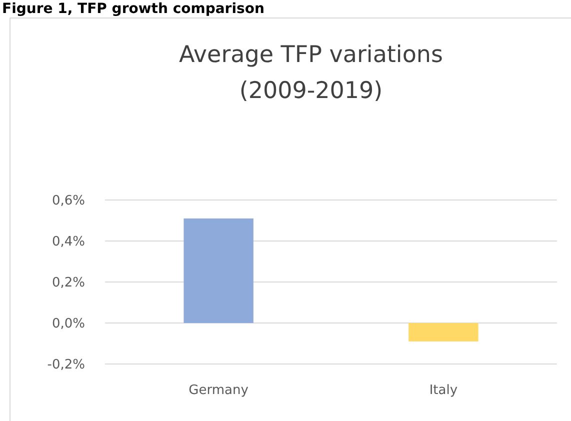 The height and width of the screenshot is (421, 571). What do you see at coordinates (68, 324) in the screenshot?
I see `y-tick-label: 0,0%` at bounding box center [68, 324].